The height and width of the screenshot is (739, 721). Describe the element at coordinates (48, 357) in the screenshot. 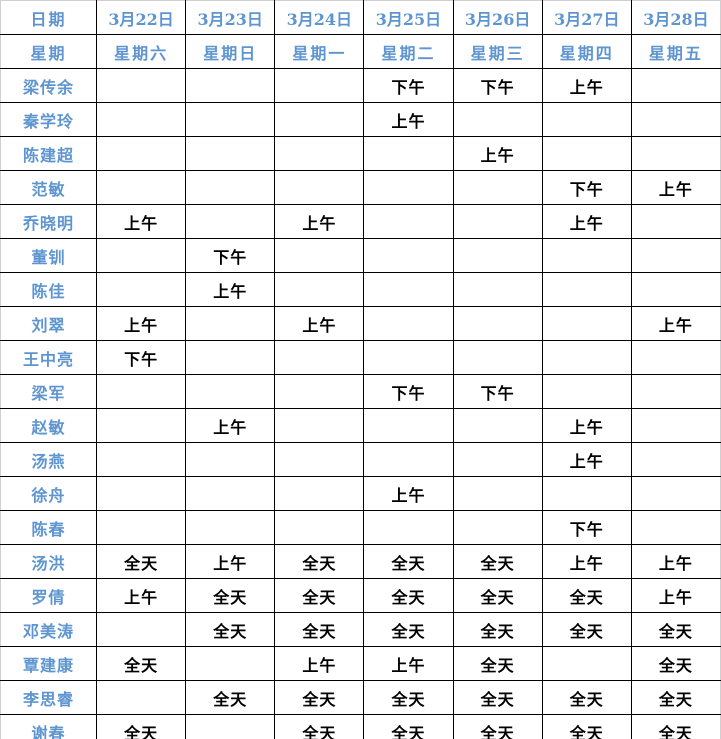

I see `name-cell: 王中亮` at that location.